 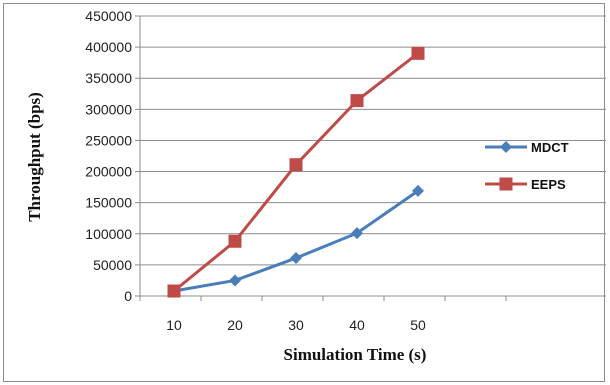 I want to click on series-line-mdct, so click(x=296, y=241).